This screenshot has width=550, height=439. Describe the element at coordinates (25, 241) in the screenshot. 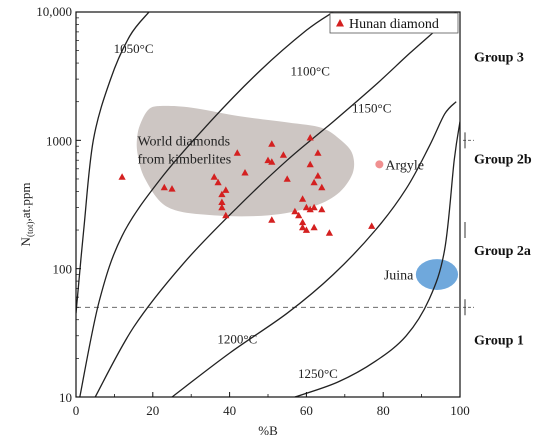

I see `y-axis-title-main: N` at that location.